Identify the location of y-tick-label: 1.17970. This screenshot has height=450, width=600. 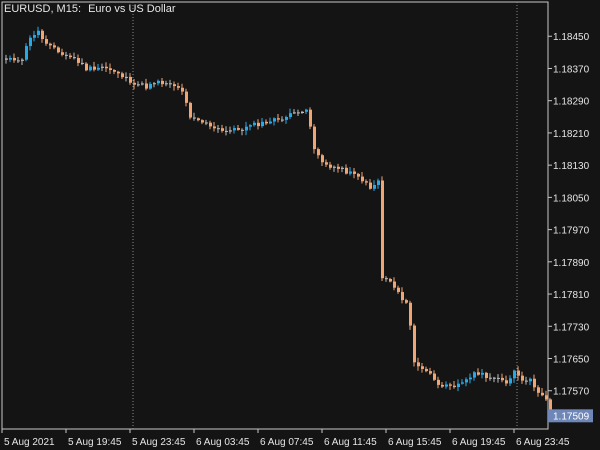
(571, 231).